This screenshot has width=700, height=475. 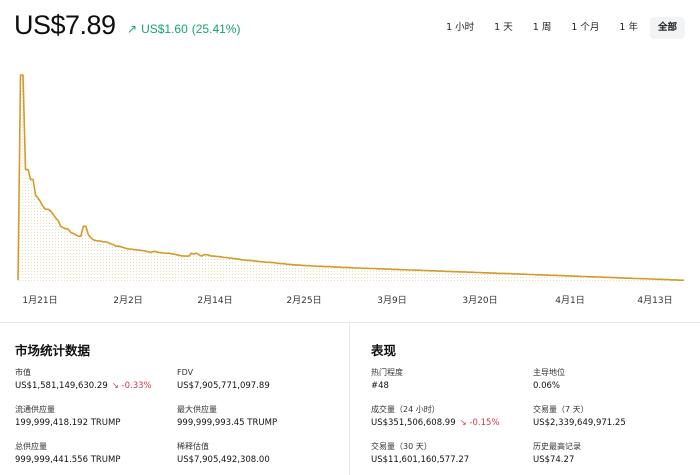 I want to click on stat-label: 市值, so click(x=23, y=372).